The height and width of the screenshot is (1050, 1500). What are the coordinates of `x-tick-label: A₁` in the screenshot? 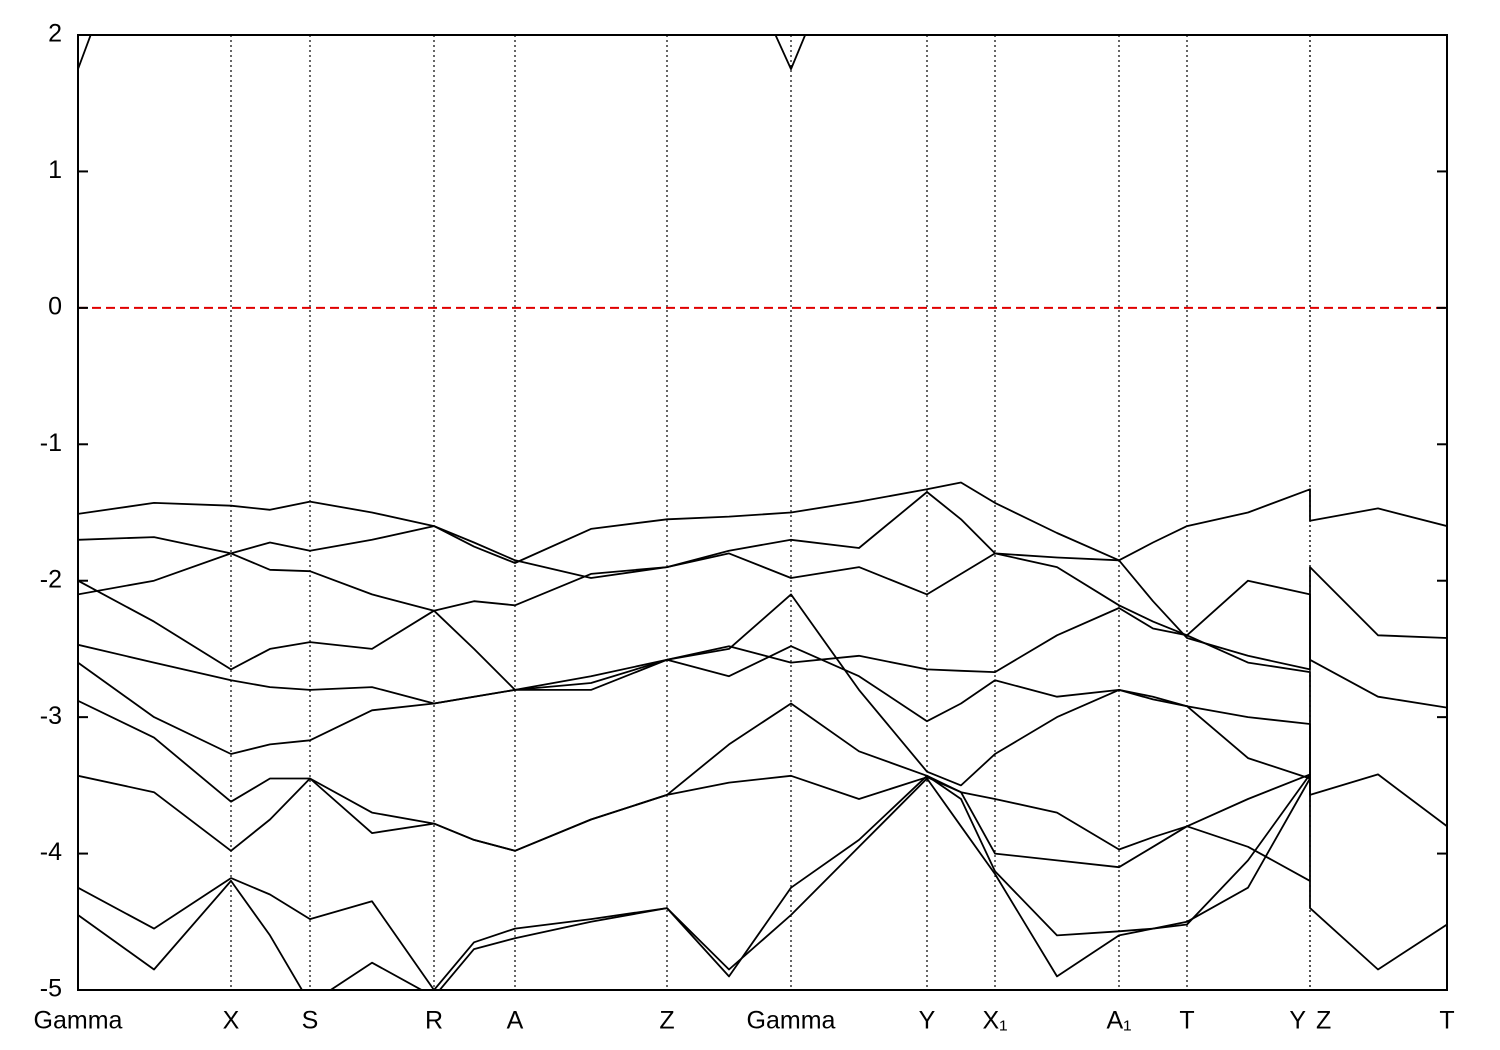 It's located at (1118, 1021).